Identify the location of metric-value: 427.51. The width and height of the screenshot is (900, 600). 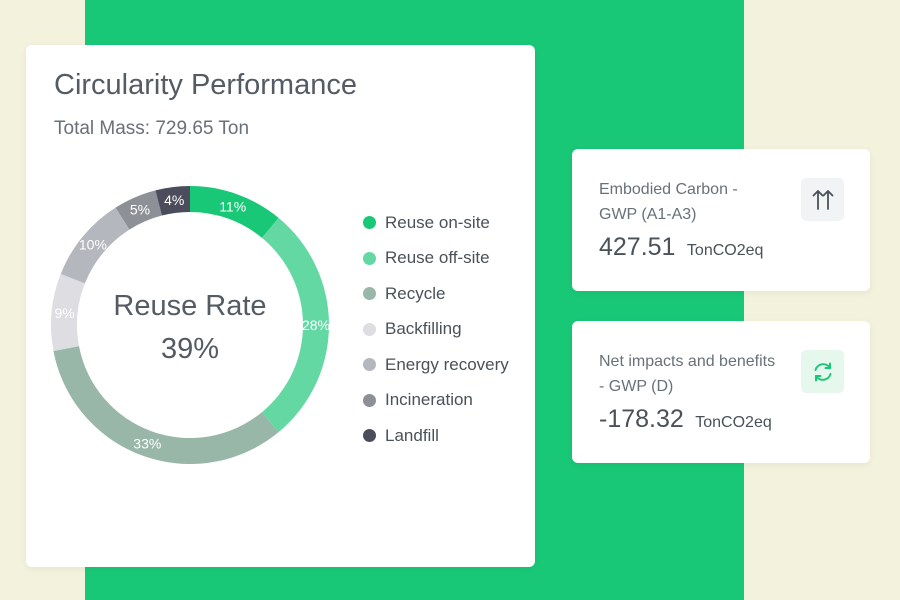
(637, 247).